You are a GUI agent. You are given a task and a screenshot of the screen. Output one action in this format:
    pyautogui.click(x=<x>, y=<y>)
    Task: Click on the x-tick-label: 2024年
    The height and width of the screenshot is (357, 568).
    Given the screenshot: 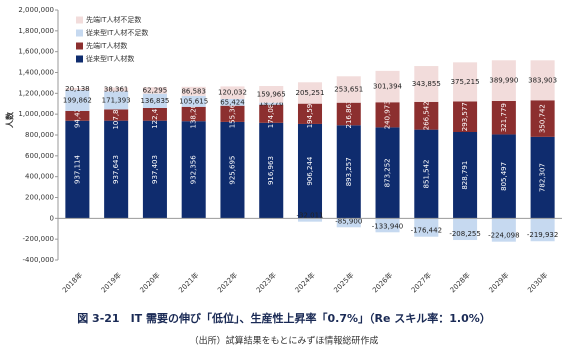 What is the action you would take?
    pyautogui.click(x=305, y=282)
    